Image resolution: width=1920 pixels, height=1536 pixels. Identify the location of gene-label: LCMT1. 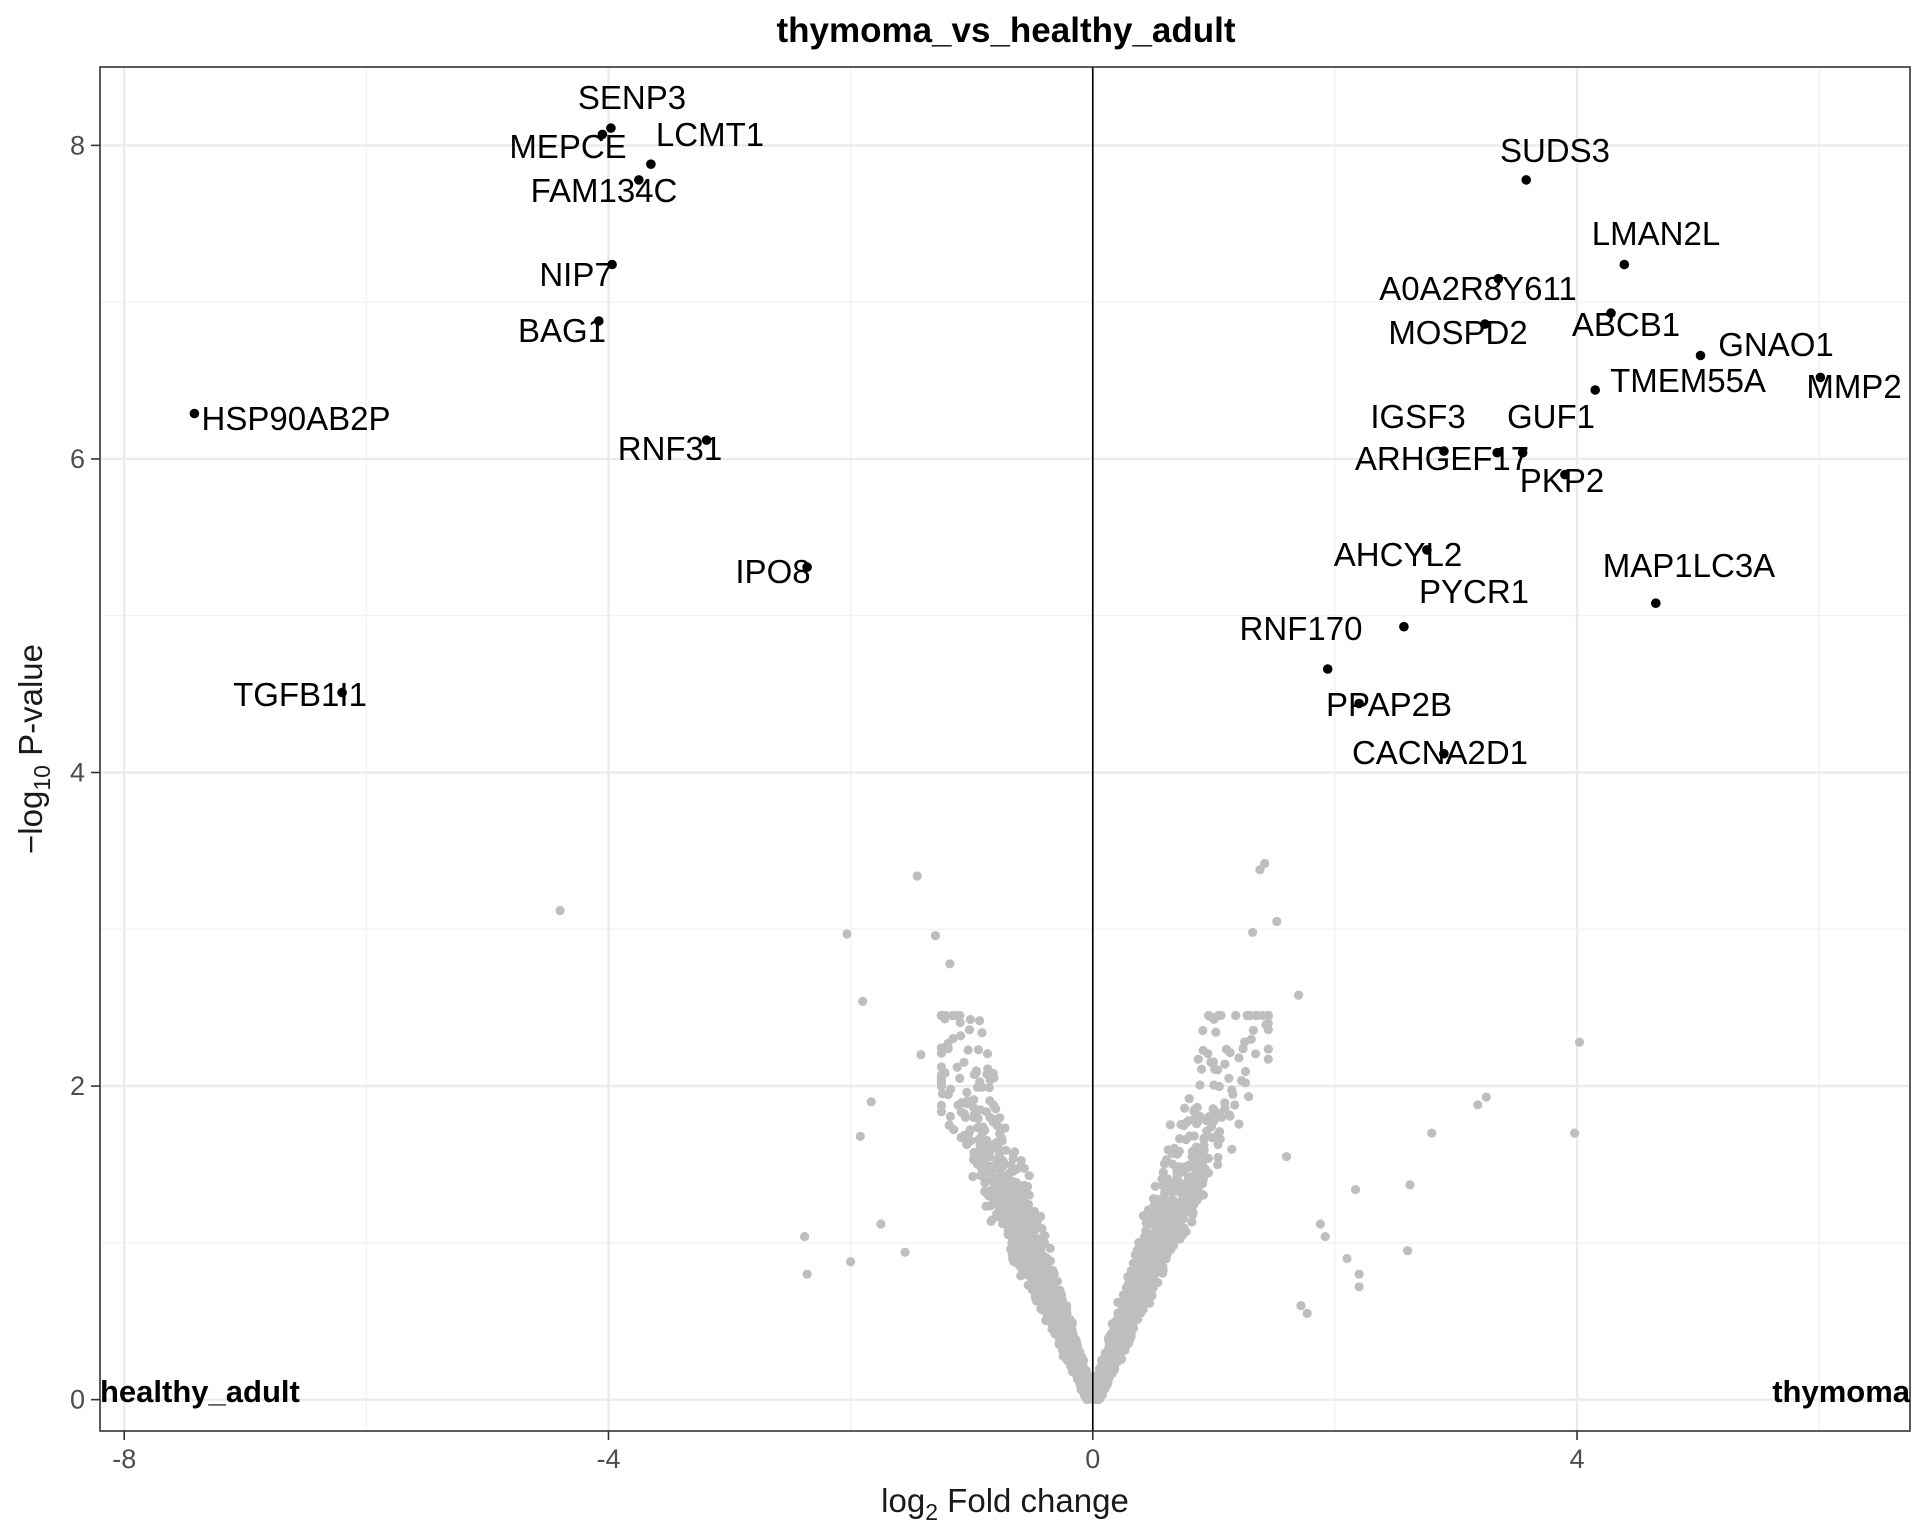
(710, 134).